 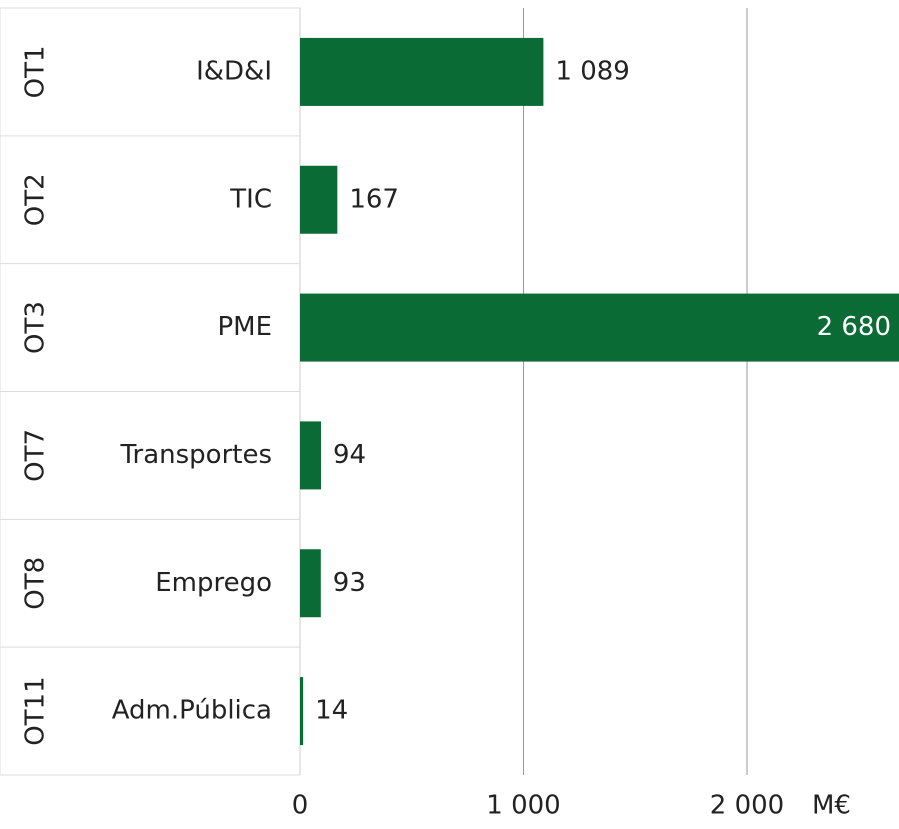 I want to click on x-unit-label: M€, so click(x=831, y=806).